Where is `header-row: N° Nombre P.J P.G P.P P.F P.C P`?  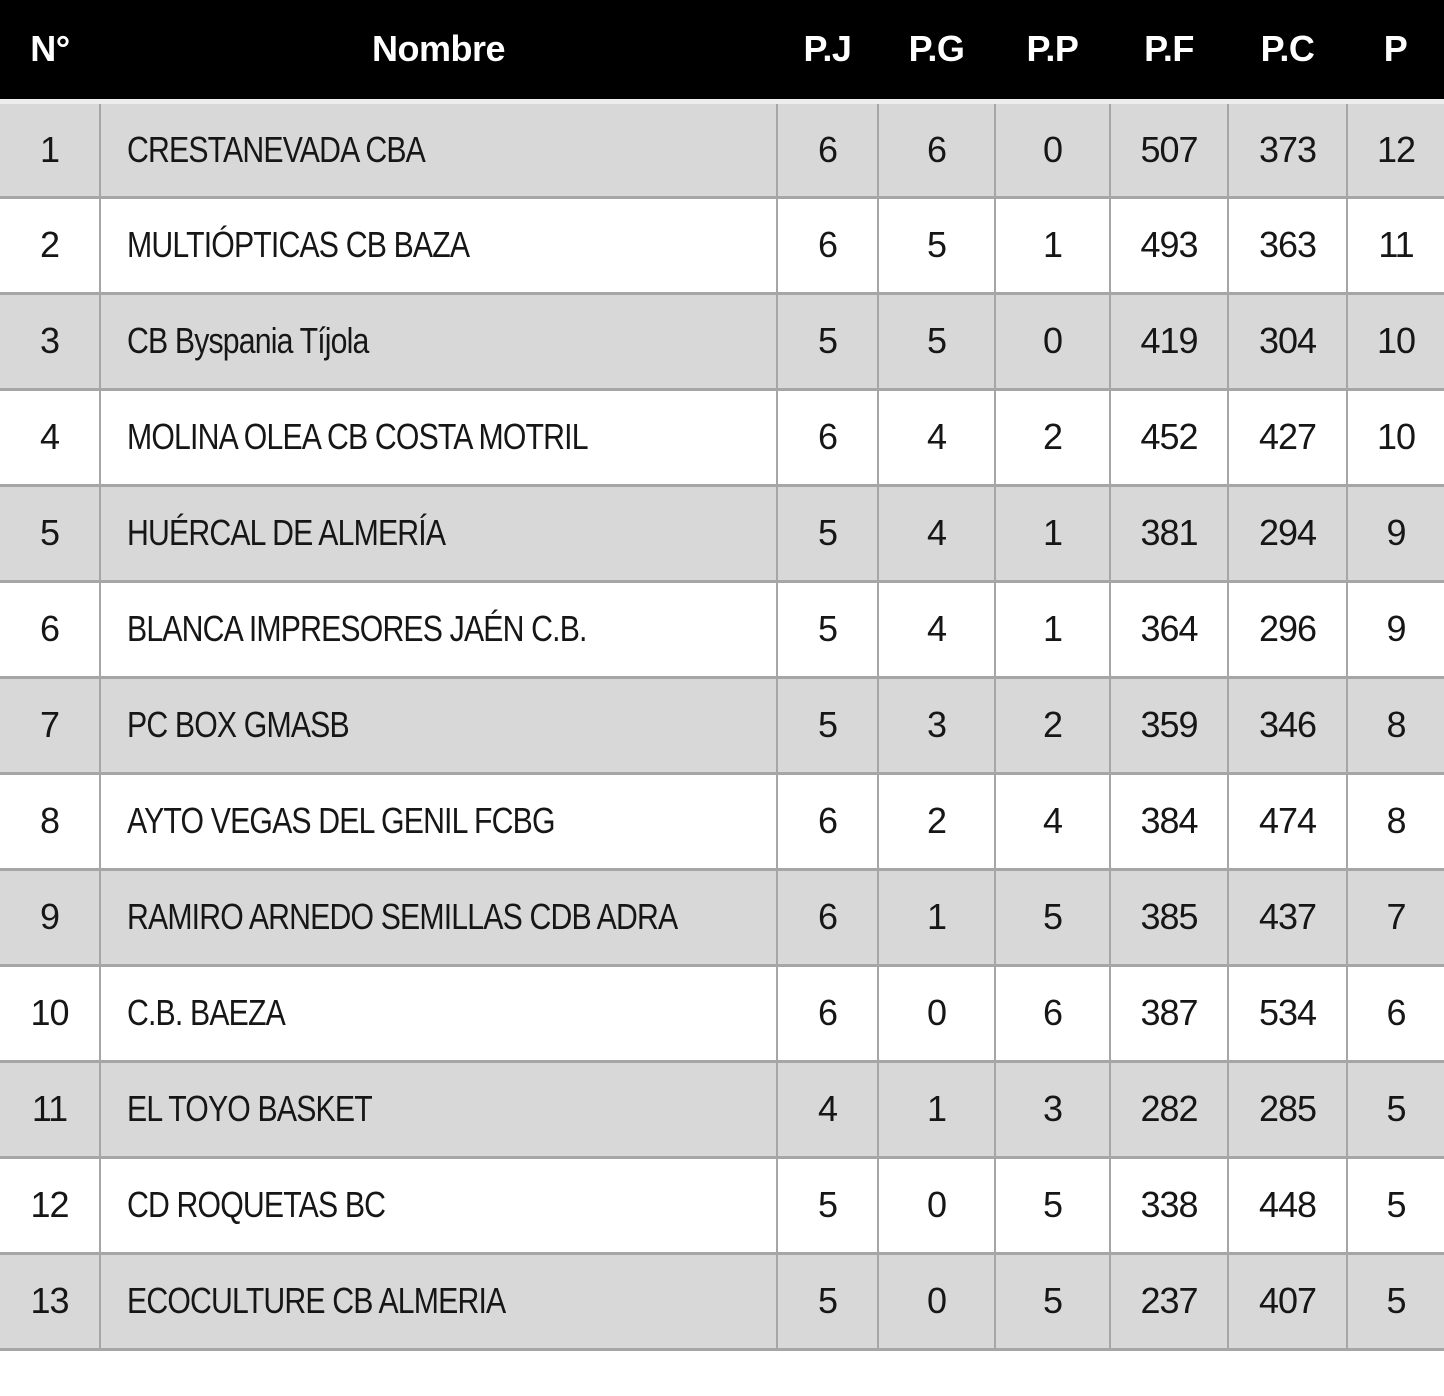
header-row: N° Nombre P.J P.G P.P P.F P.C P is located at coordinates (722, 50).